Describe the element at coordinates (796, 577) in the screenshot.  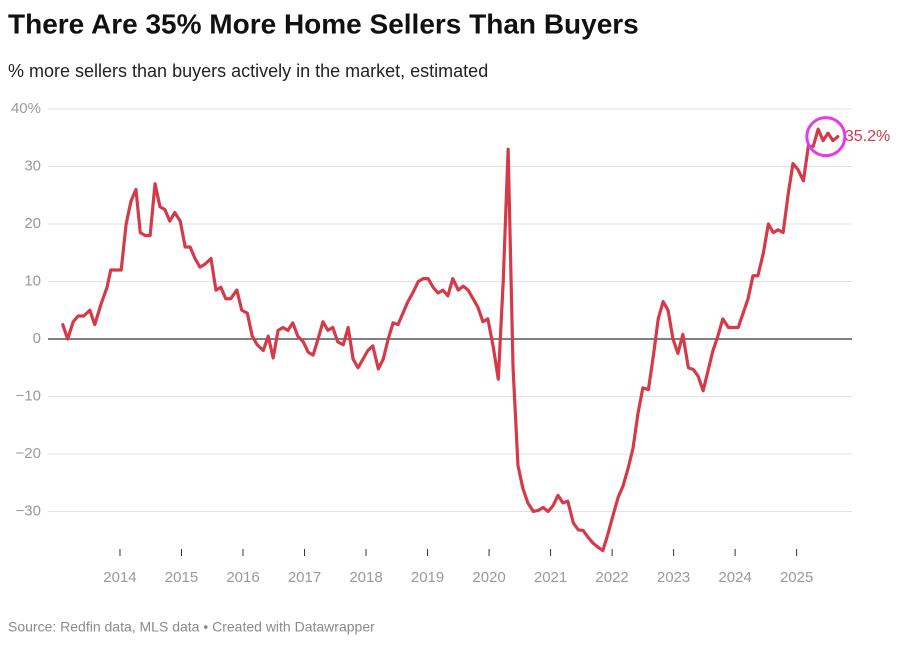
I see `x-tick-label: 2025` at that location.